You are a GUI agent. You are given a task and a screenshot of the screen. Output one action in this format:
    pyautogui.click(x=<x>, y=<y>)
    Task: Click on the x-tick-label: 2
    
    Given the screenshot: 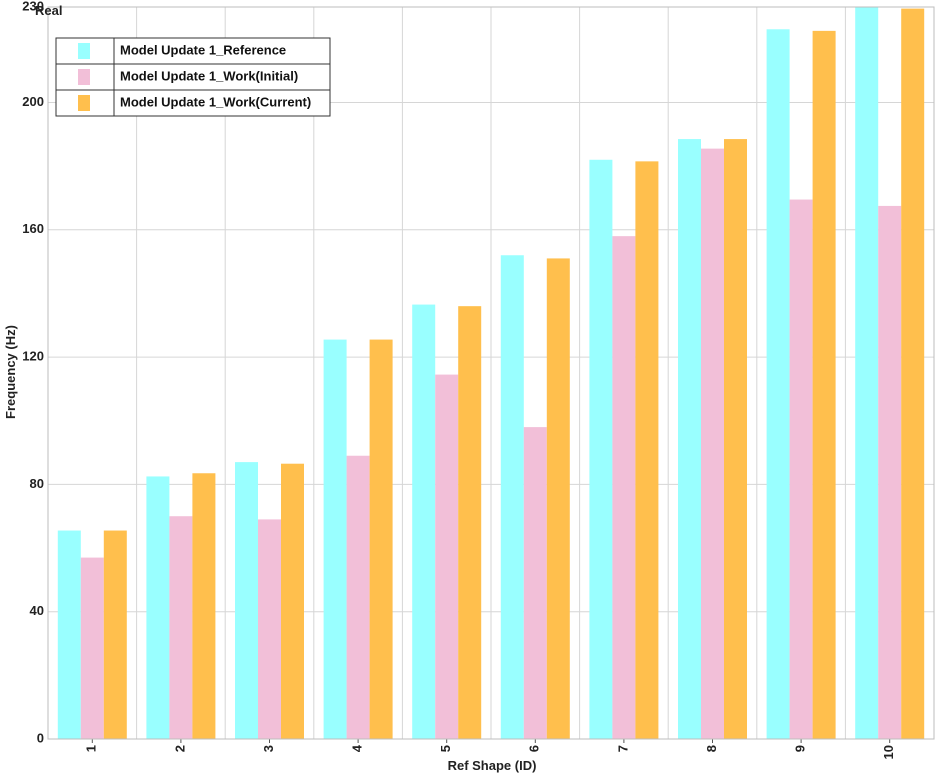 What is the action you would take?
    pyautogui.click(x=179, y=748)
    